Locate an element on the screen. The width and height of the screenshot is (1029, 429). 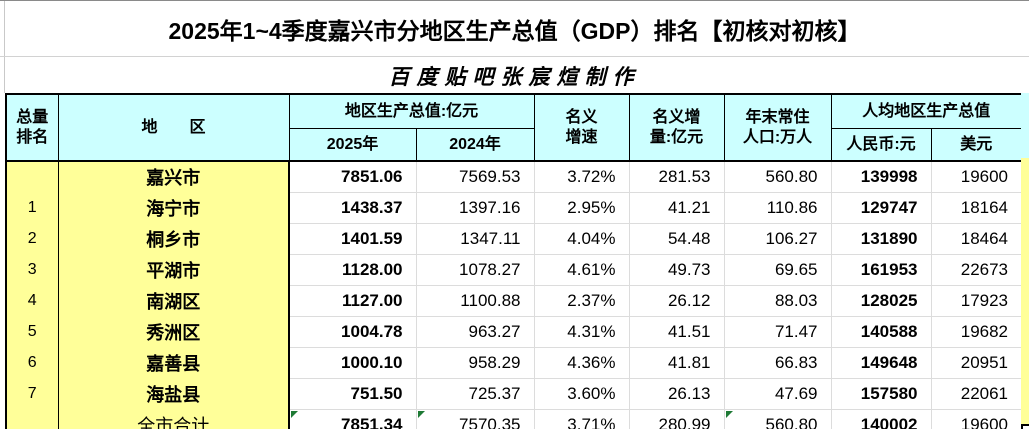
cell-growth: 3.71% is located at coordinates (581, 419).